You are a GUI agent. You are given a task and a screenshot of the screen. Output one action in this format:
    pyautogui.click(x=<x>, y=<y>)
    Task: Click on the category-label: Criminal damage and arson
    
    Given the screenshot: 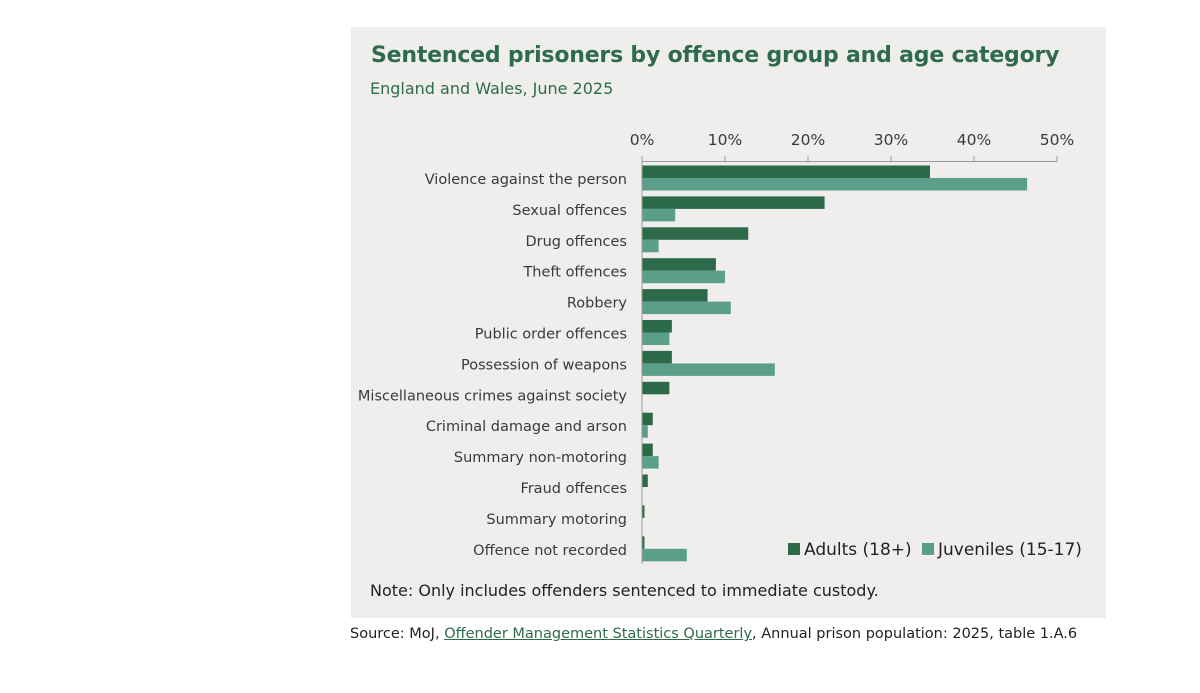 What is the action you would take?
    pyautogui.click(x=526, y=427)
    